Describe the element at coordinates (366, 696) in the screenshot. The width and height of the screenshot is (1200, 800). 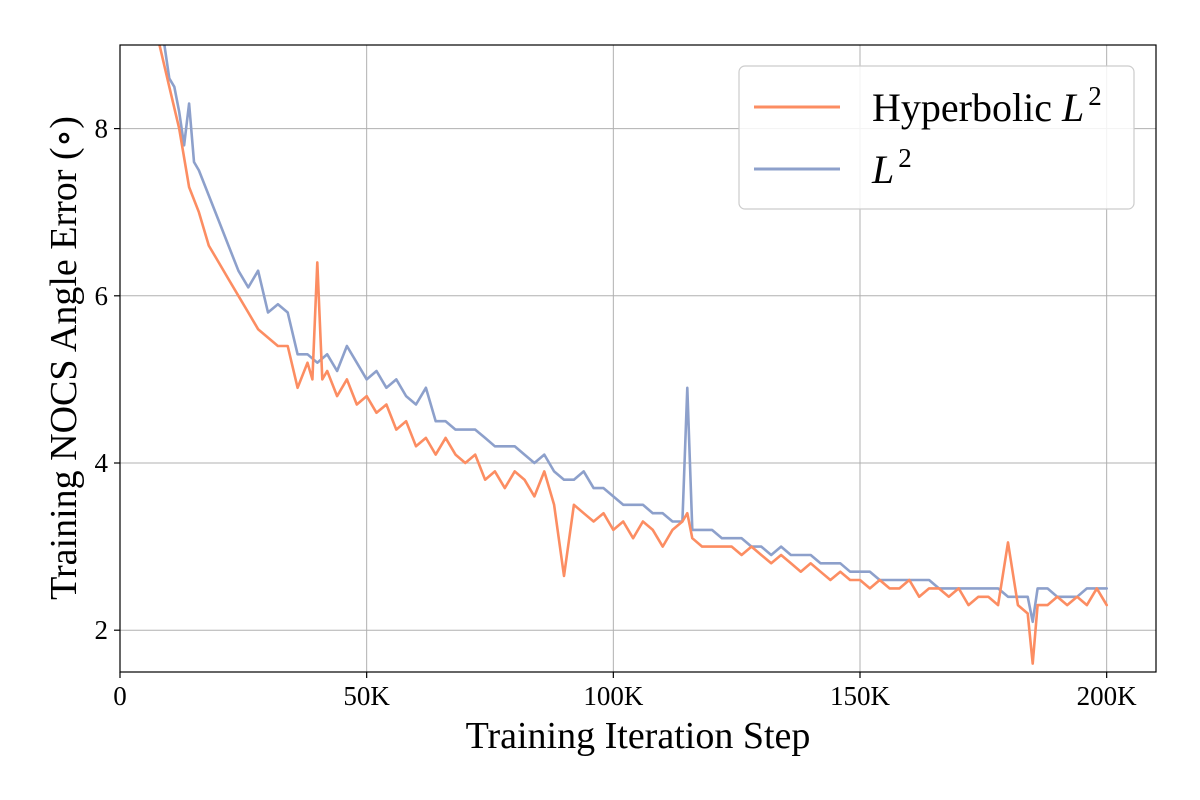
I see `x-tick-label: 50K` at that location.